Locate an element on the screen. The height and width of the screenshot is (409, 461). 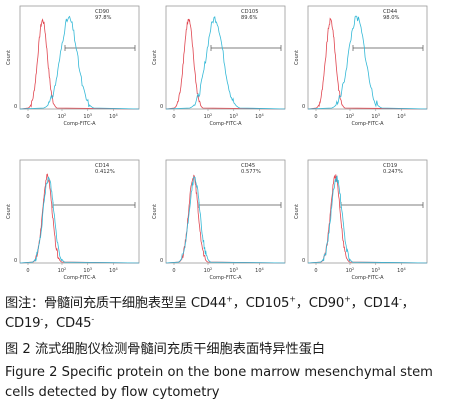
note-sup-5: - is located at coordinates (42, 319).